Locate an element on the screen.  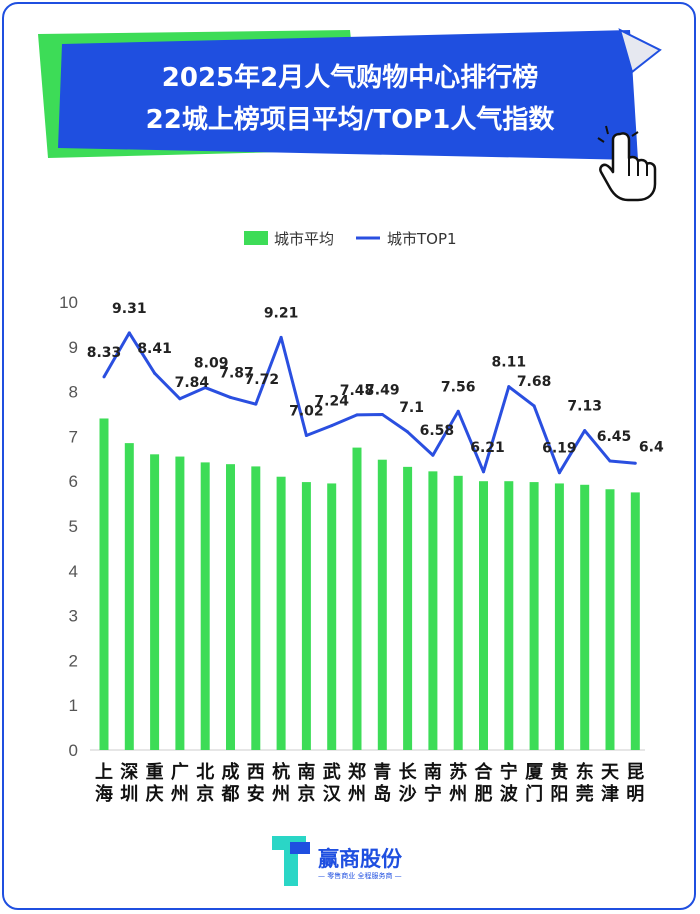
bar-长沙 is located at coordinates (408, 608).